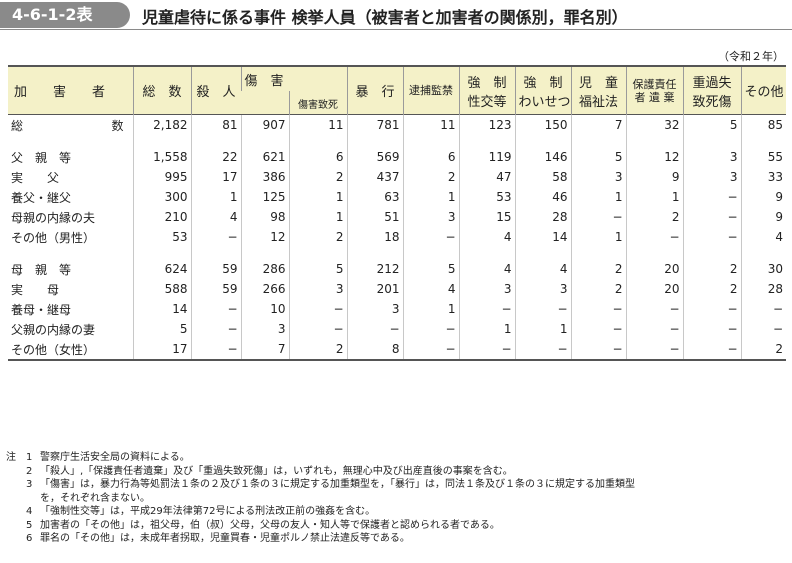  I want to click on table-cell: 6, so click(431, 157).